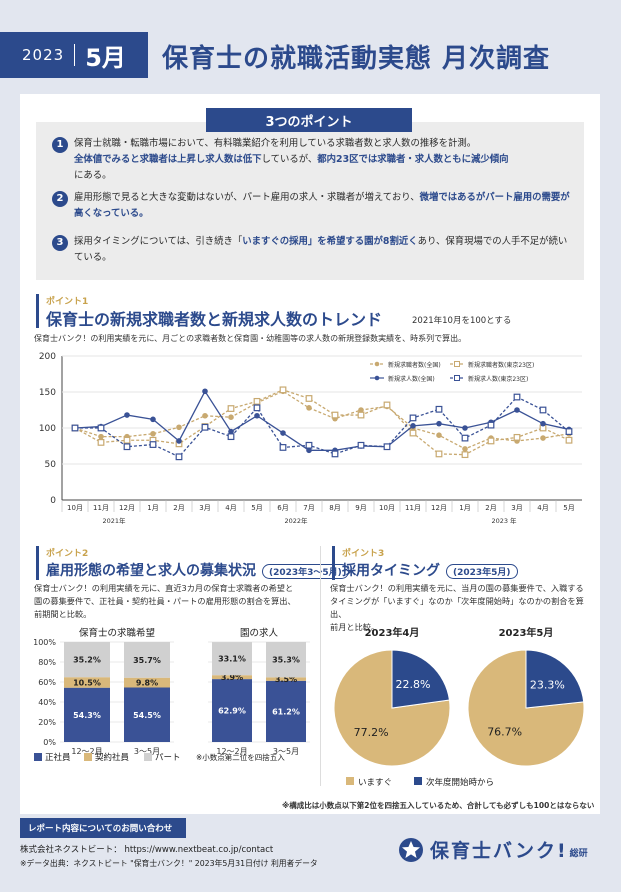  What do you see at coordinates (214, 319) in the screenshot?
I see `section1-title: 保育士の新規求職者数と新規求人数のトレンド` at bounding box center [214, 319].